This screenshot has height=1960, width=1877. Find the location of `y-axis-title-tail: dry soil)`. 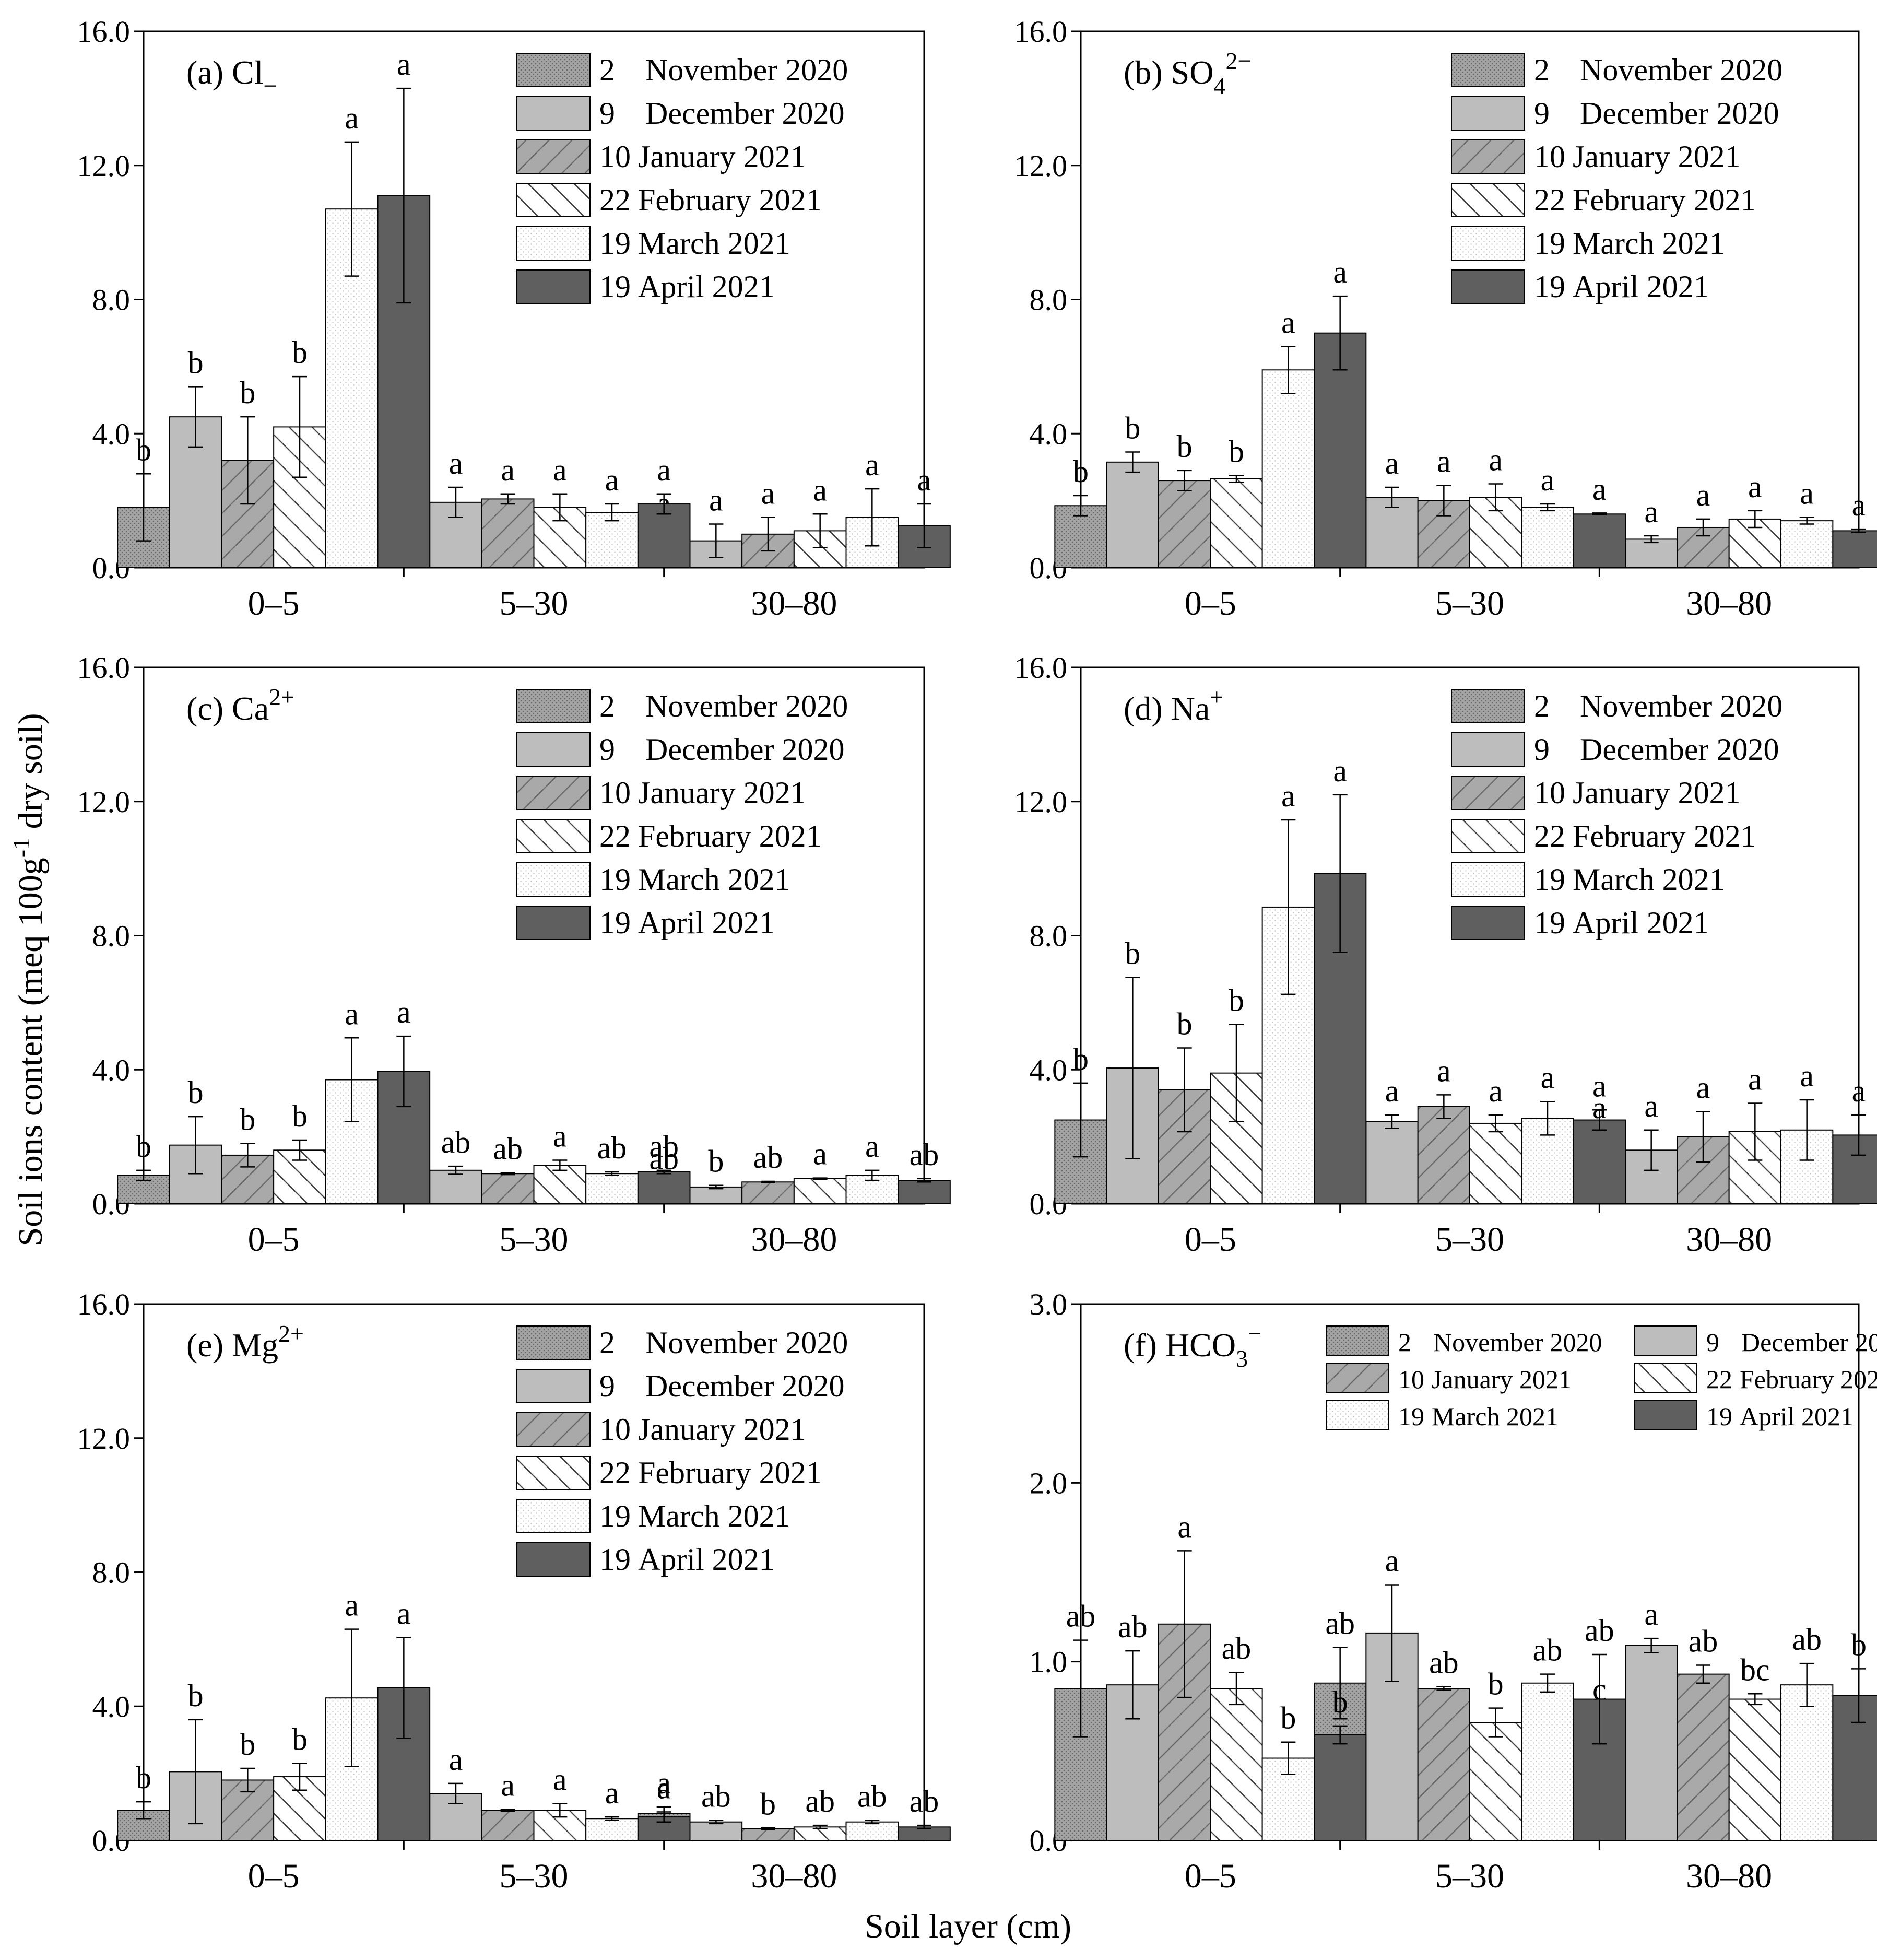

y-axis-title-tail: dry soil) is located at coordinates (31, 775).